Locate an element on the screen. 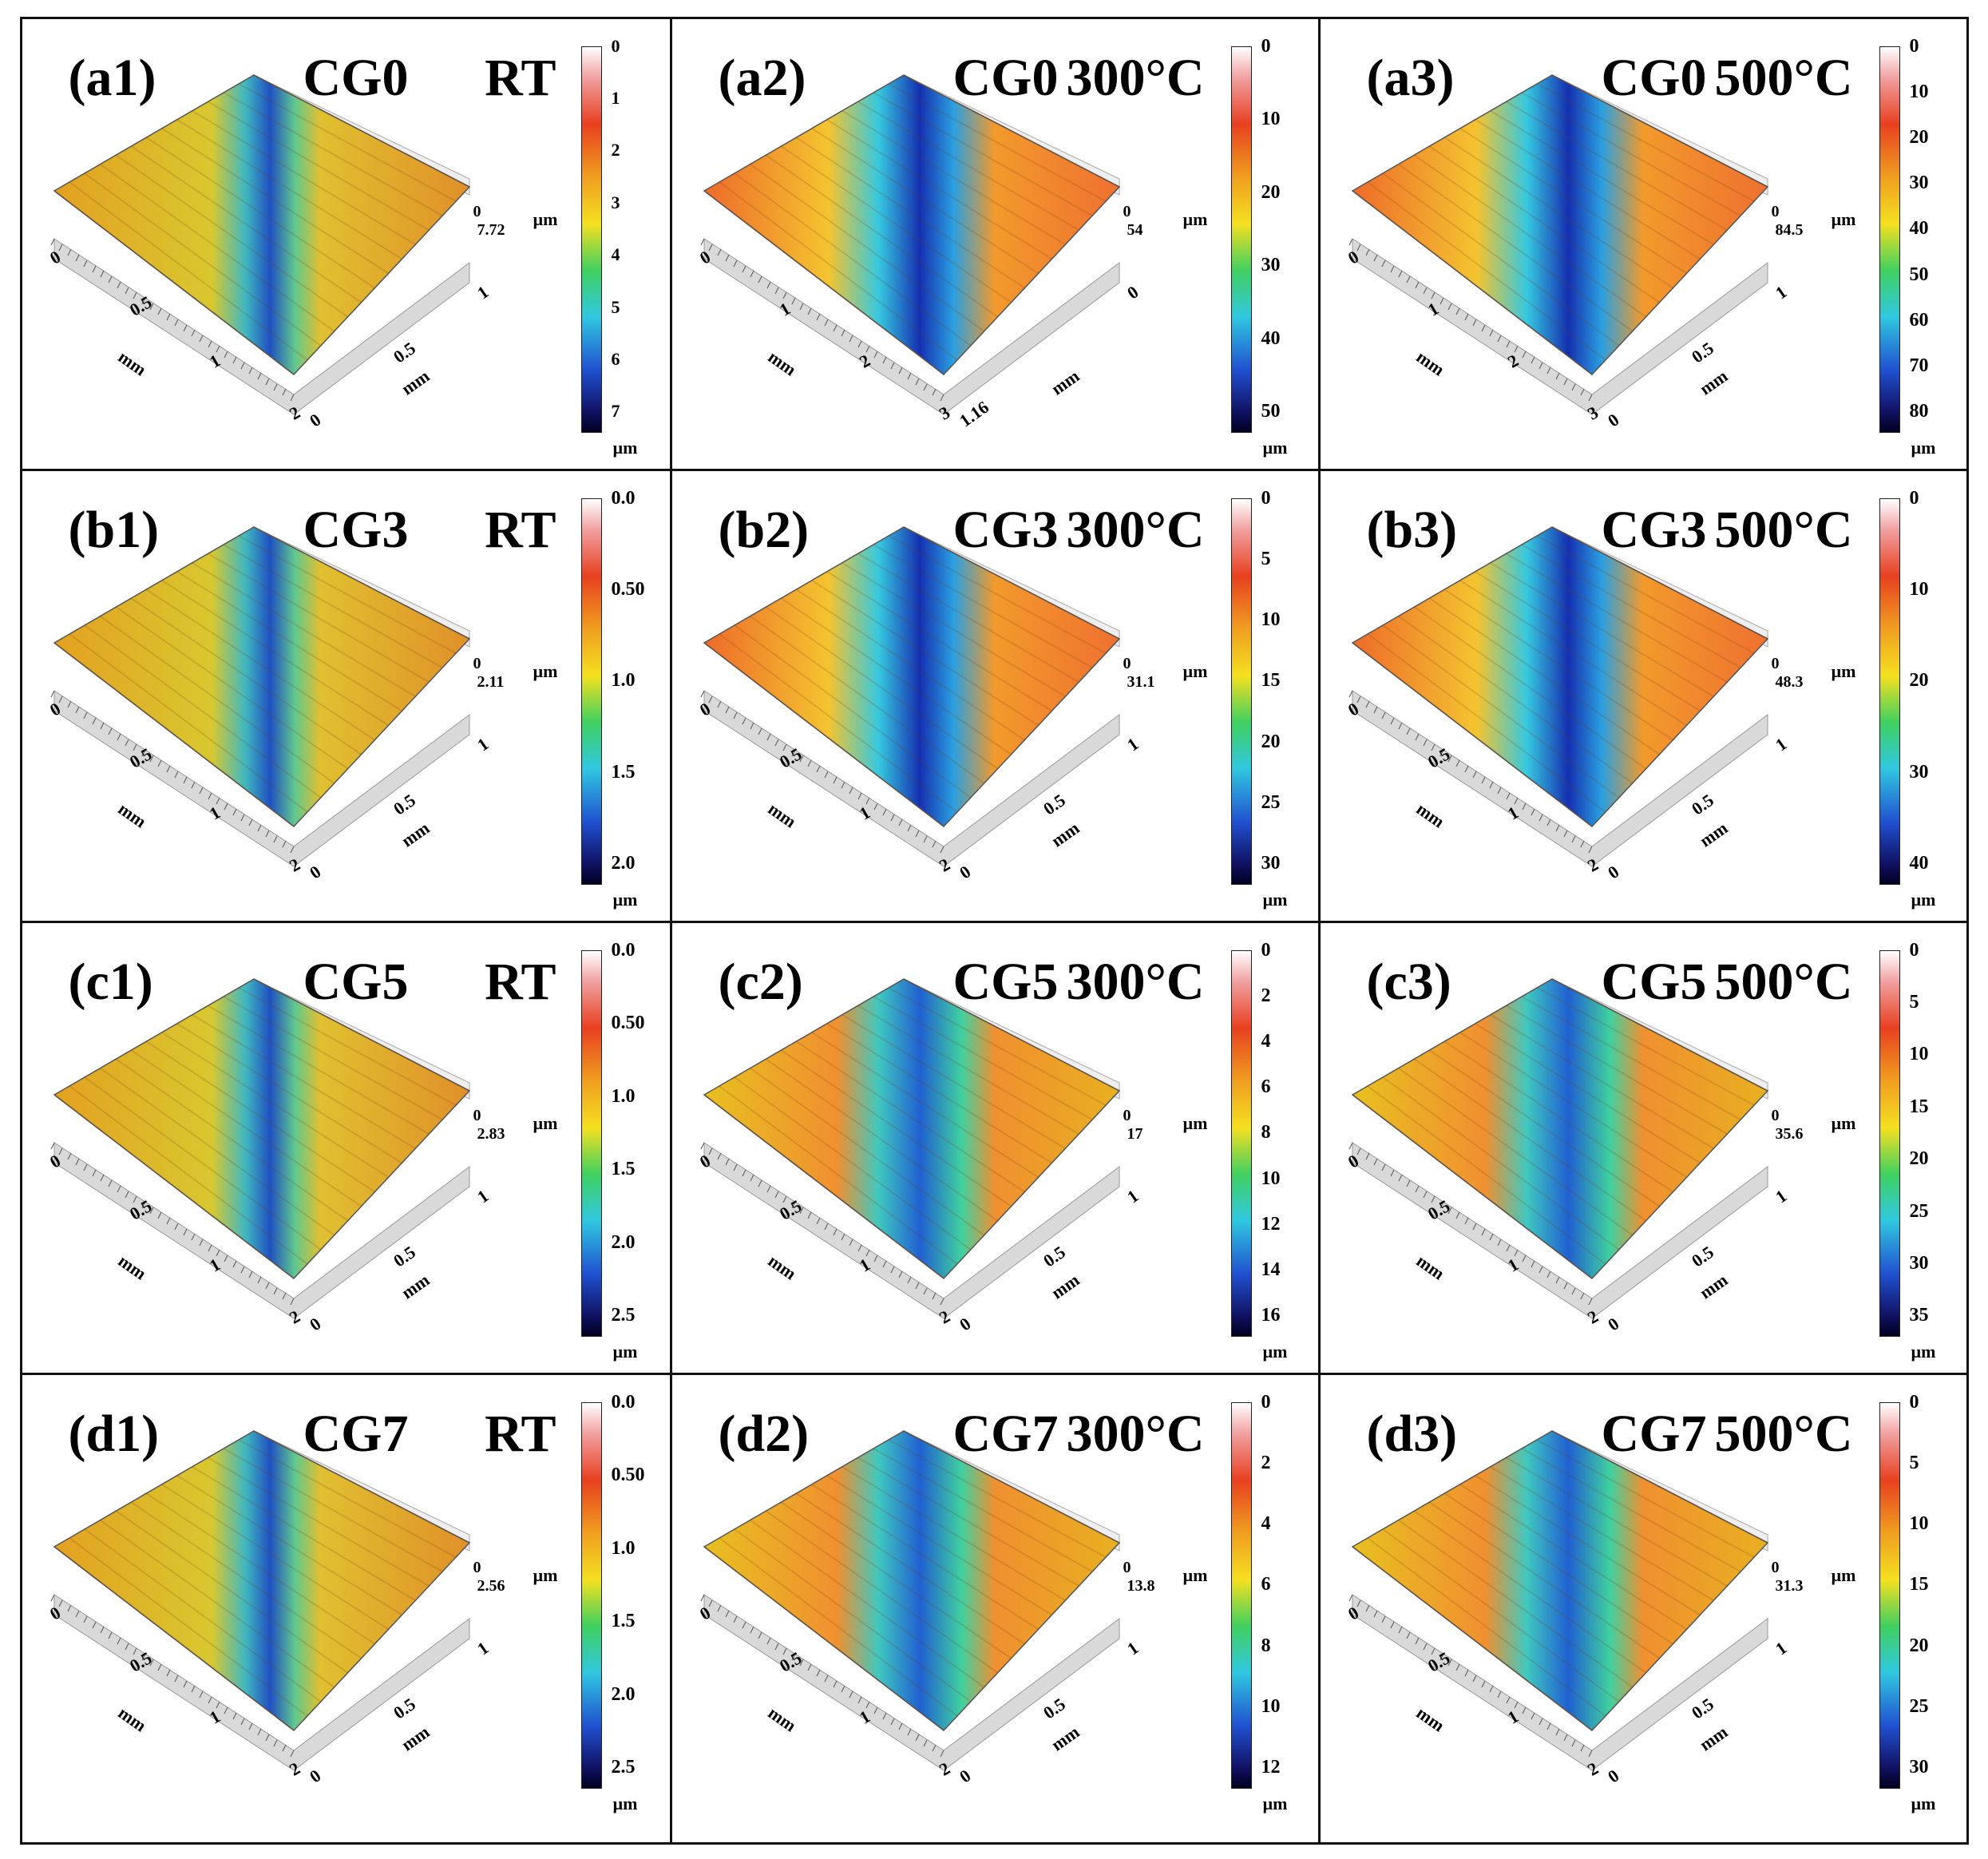 This screenshot has height=1859, width=1988. colorbar-tick-label: 70 is located at coordinates (1919, 366).